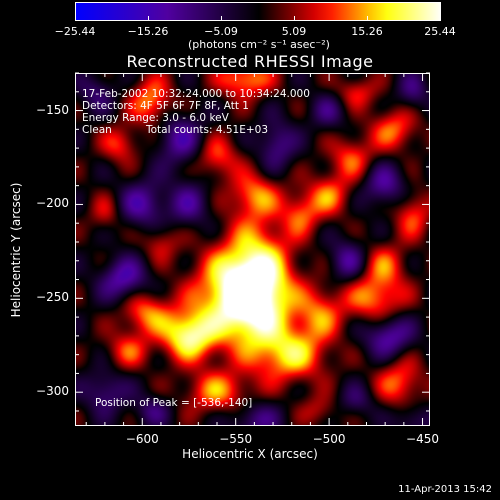 The width and height of the screenshot is (500, 500). What do you see at coordinates (367, 31) in the screenshot?
I see `colorbar-tick-label: 15.26` at bounding box center [367, 31].